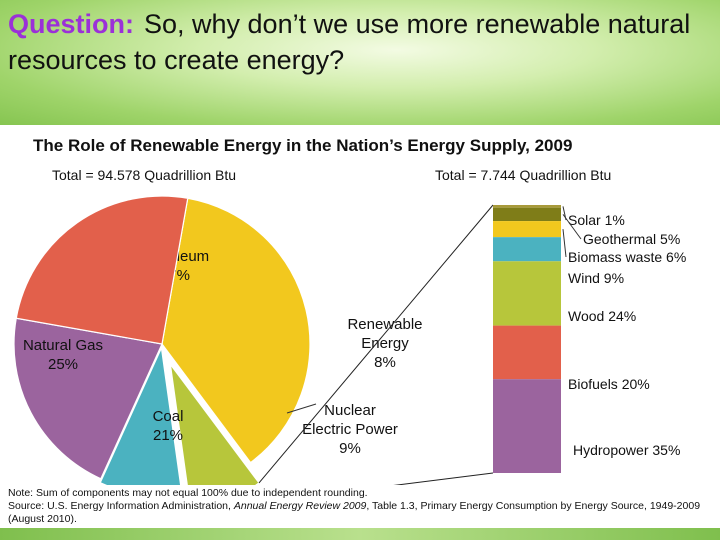 Image resolution: width=720 pixels, height=540 pixels. I want to click on bar-leader-biomass-waste, so click(564, 243).